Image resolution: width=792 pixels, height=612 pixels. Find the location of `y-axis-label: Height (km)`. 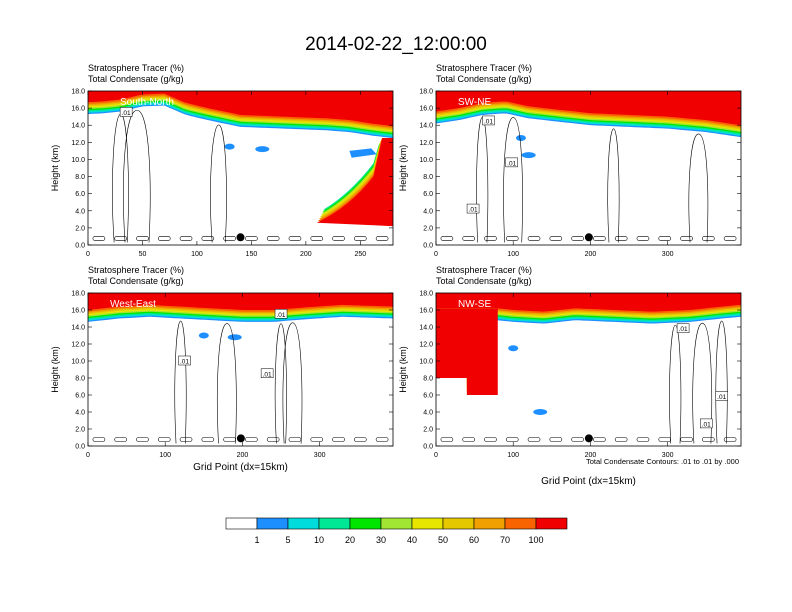

y-axis-label: Height (km) is located at coordinates (403, 168).